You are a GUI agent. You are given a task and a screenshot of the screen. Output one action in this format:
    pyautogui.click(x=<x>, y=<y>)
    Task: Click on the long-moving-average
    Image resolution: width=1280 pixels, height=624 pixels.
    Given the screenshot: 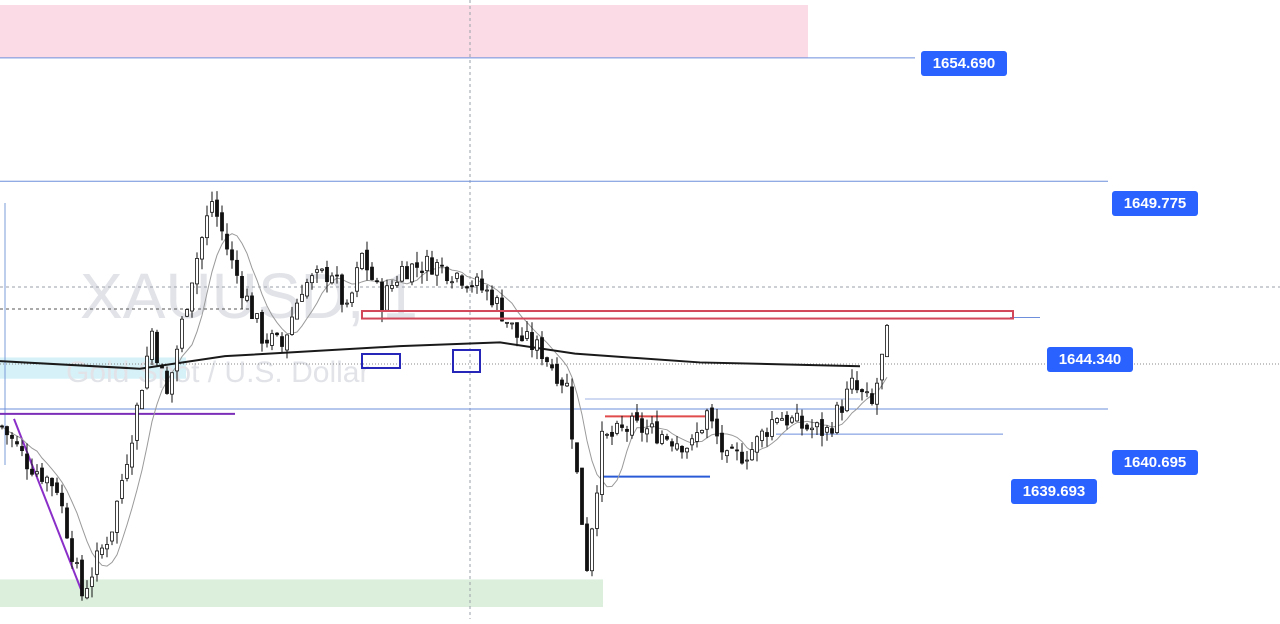 What is the action you would take?
    pyautogui.click(x=430, y=355)
    